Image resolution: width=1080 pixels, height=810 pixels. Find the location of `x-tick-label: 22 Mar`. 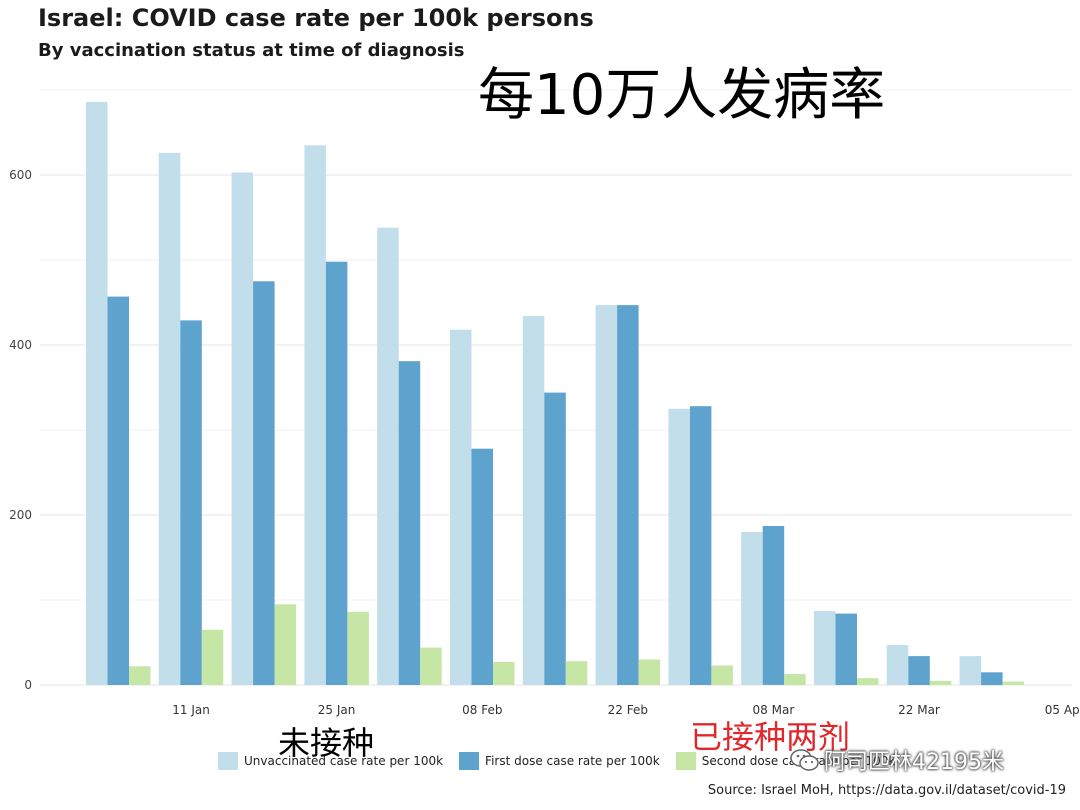

x-tick-label: 22 Mar is located at coordinates (919, 710).